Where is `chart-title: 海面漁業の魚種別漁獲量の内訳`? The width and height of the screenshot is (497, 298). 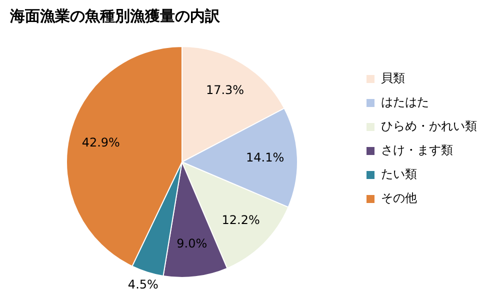 chart-title: 海面漁業の魚種別漁獲量の内訳 is located at coordinates (115, 15).